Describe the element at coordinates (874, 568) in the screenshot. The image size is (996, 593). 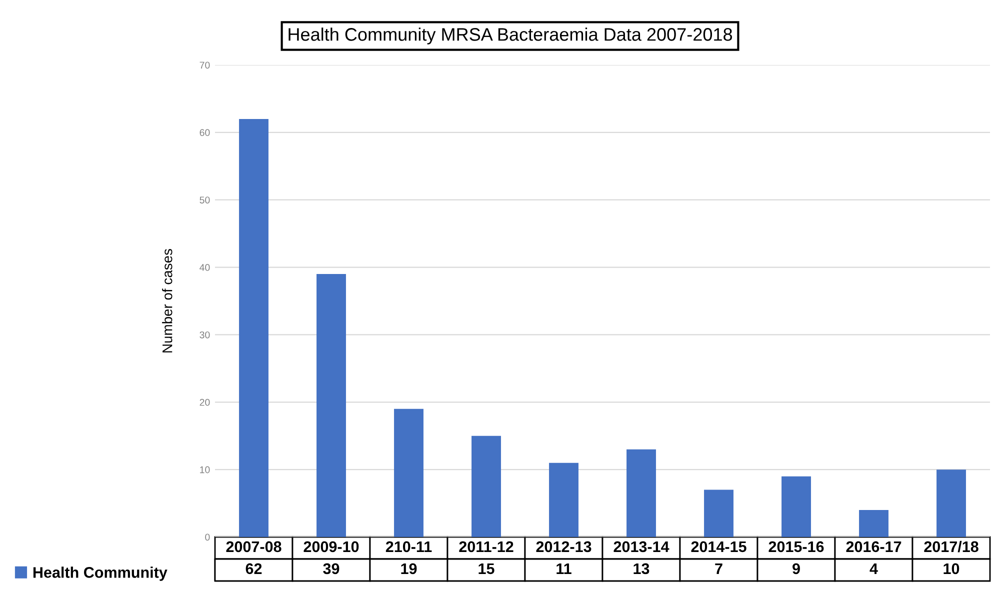
I see `data-label: 4` at that location.